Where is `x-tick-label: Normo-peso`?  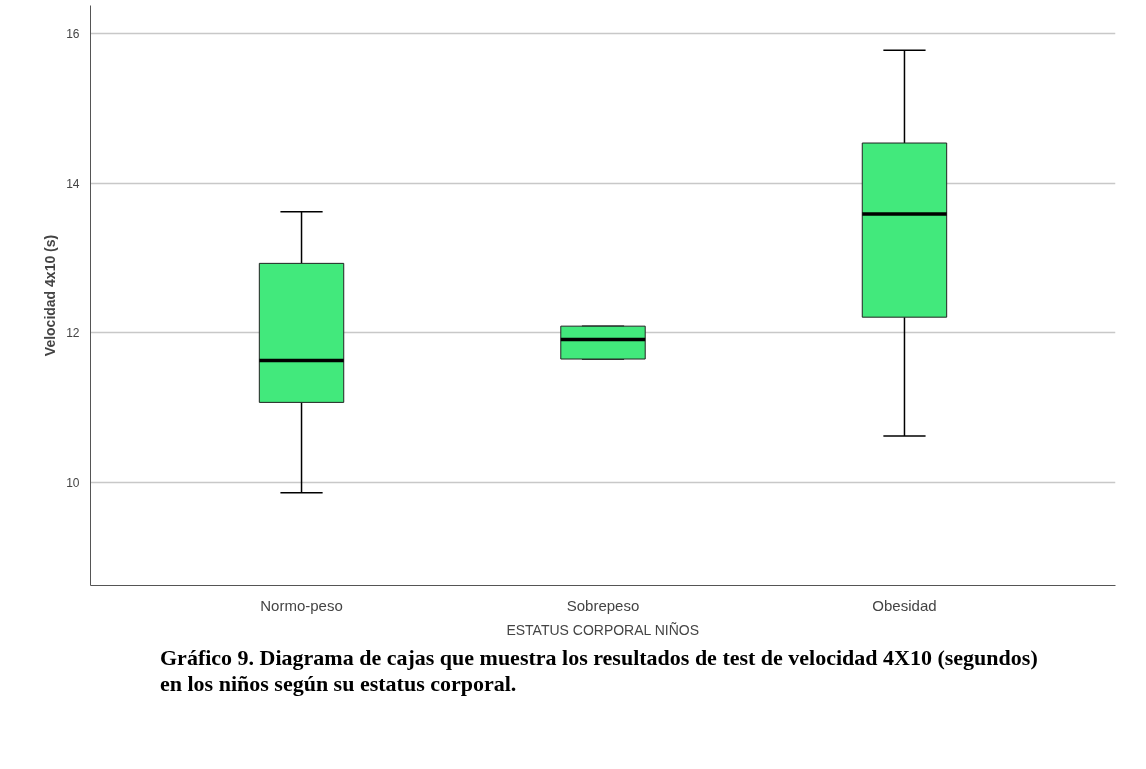
x-tick-label: Normo-peso is located at coordinates (301, 605).